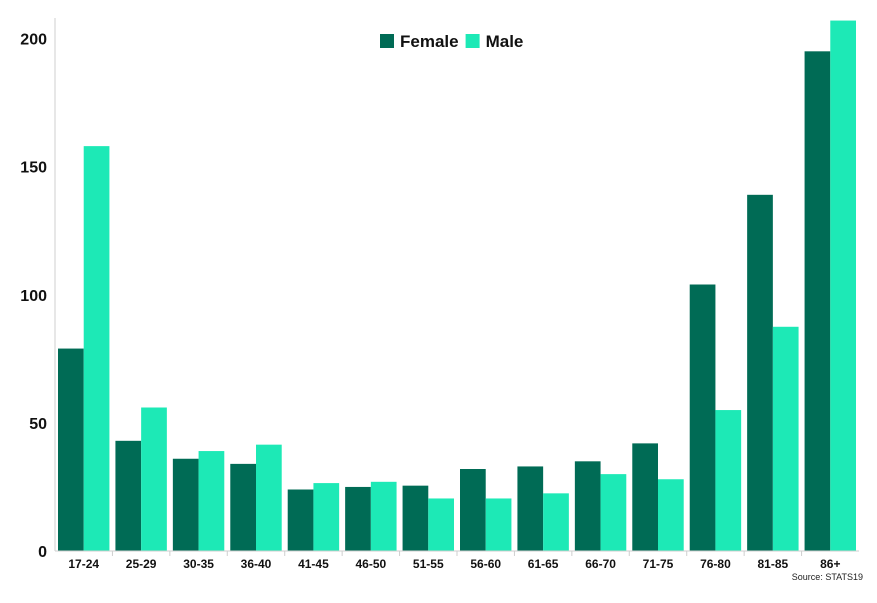  What do you see at coordinates (773, 564) in the screenshot?
I see `x-tick-label: 81-85` at bounding box center [773, 564].